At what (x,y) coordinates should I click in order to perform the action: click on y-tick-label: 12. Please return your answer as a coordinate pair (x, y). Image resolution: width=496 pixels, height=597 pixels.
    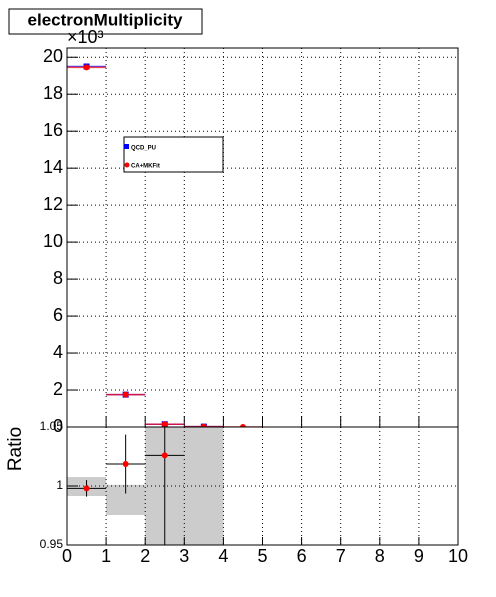
    Looking at the image, I should click on (53, 204).